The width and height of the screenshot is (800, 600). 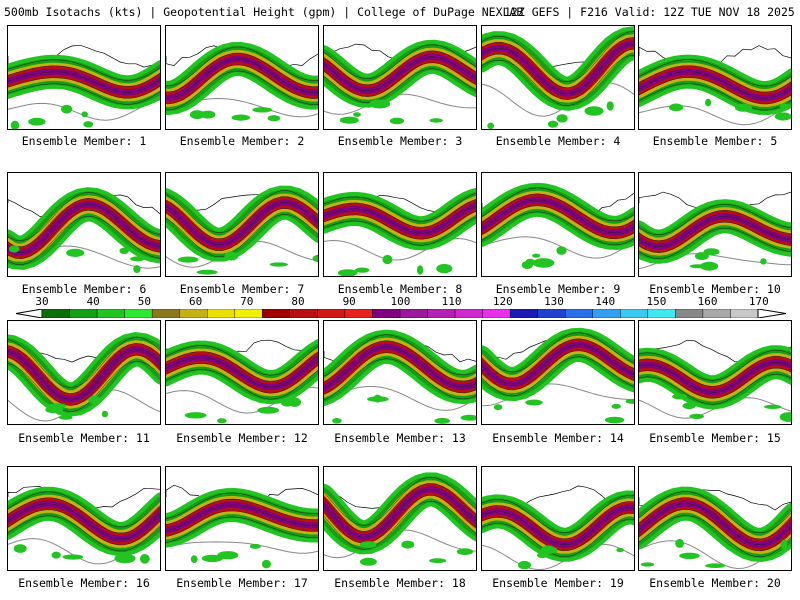 What do you see at coordinates (400, 583) in the screenshot?
I see `ensemble-member-label: Ensemble Member: 18` at bounding box center [400, 583].